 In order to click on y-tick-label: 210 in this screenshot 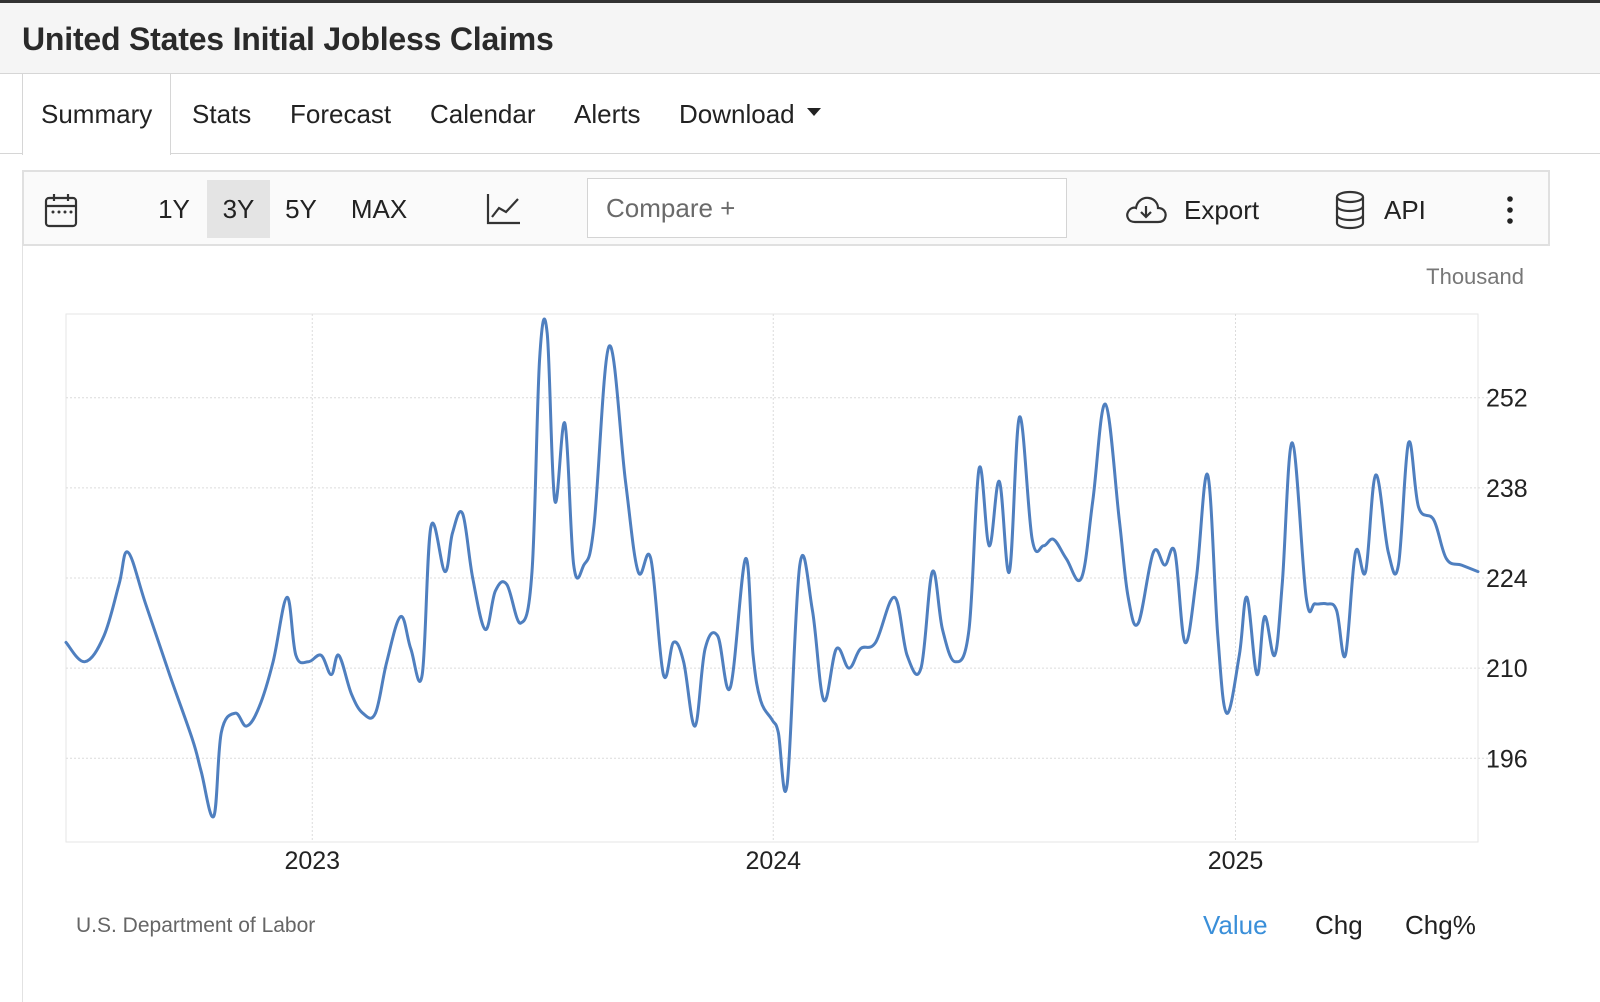, I will do `click(1507, 669)`.